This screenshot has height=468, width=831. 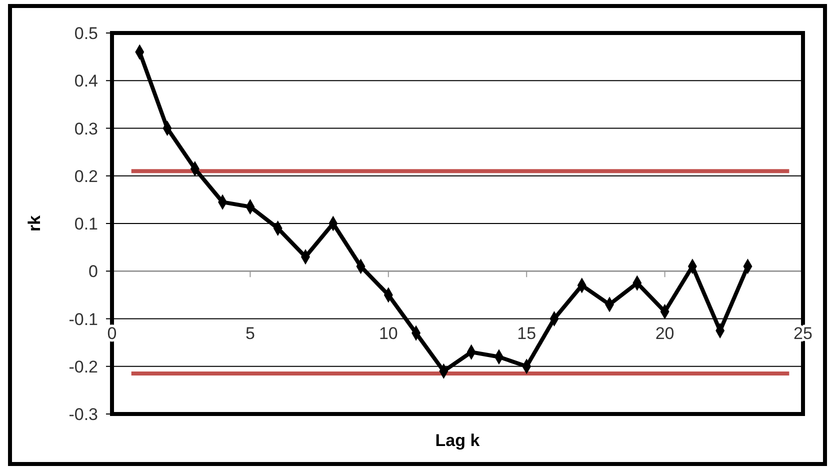 What do you see at coordinates (250, 334) in the screenshot?
I see `x-tick-label: 5` at bounding box center [250, 334].